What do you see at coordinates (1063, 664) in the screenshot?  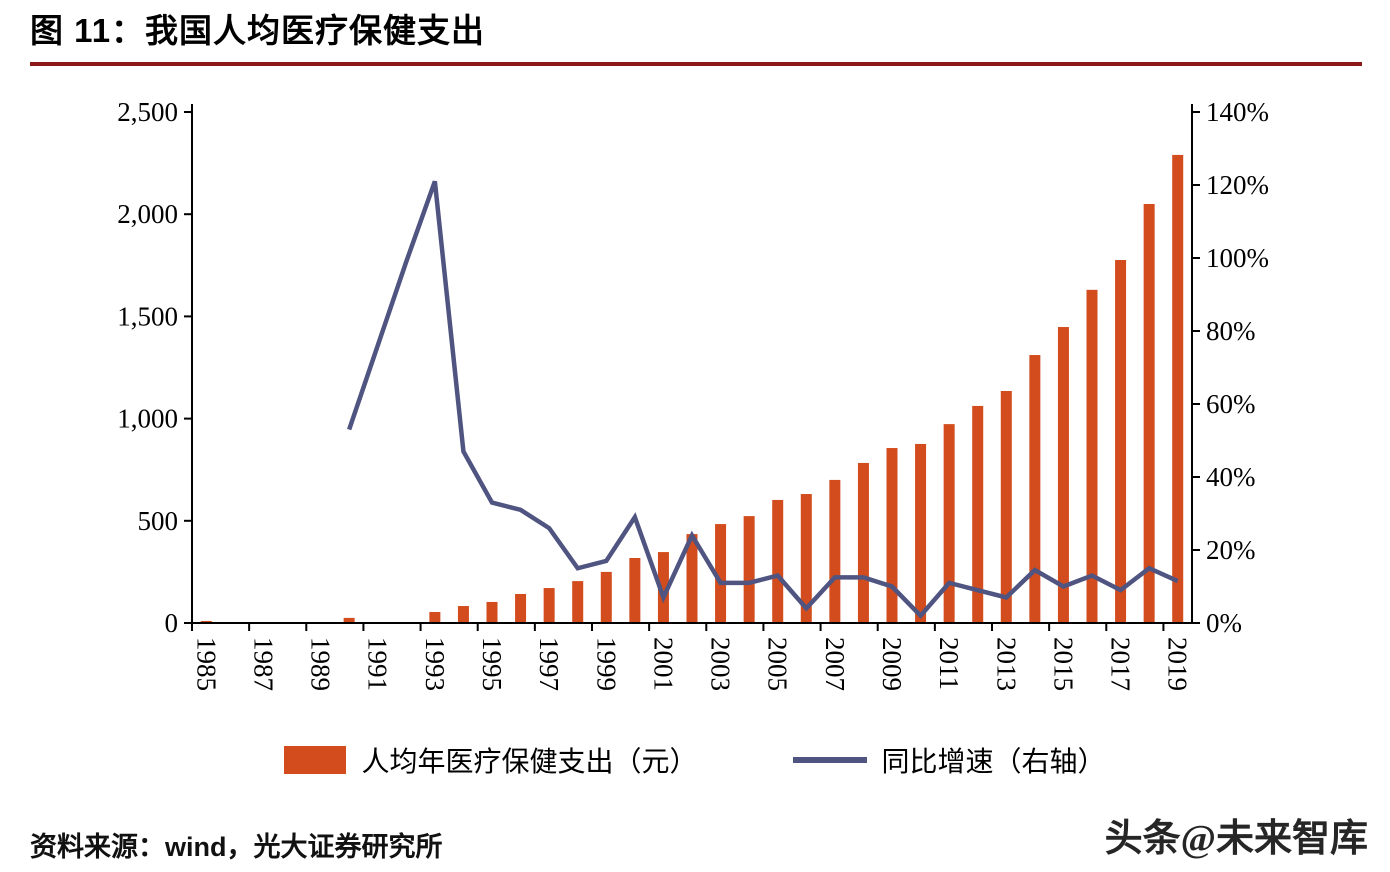 I see `x-axis-year-label: 2015` at bounding box center [1063, 664].